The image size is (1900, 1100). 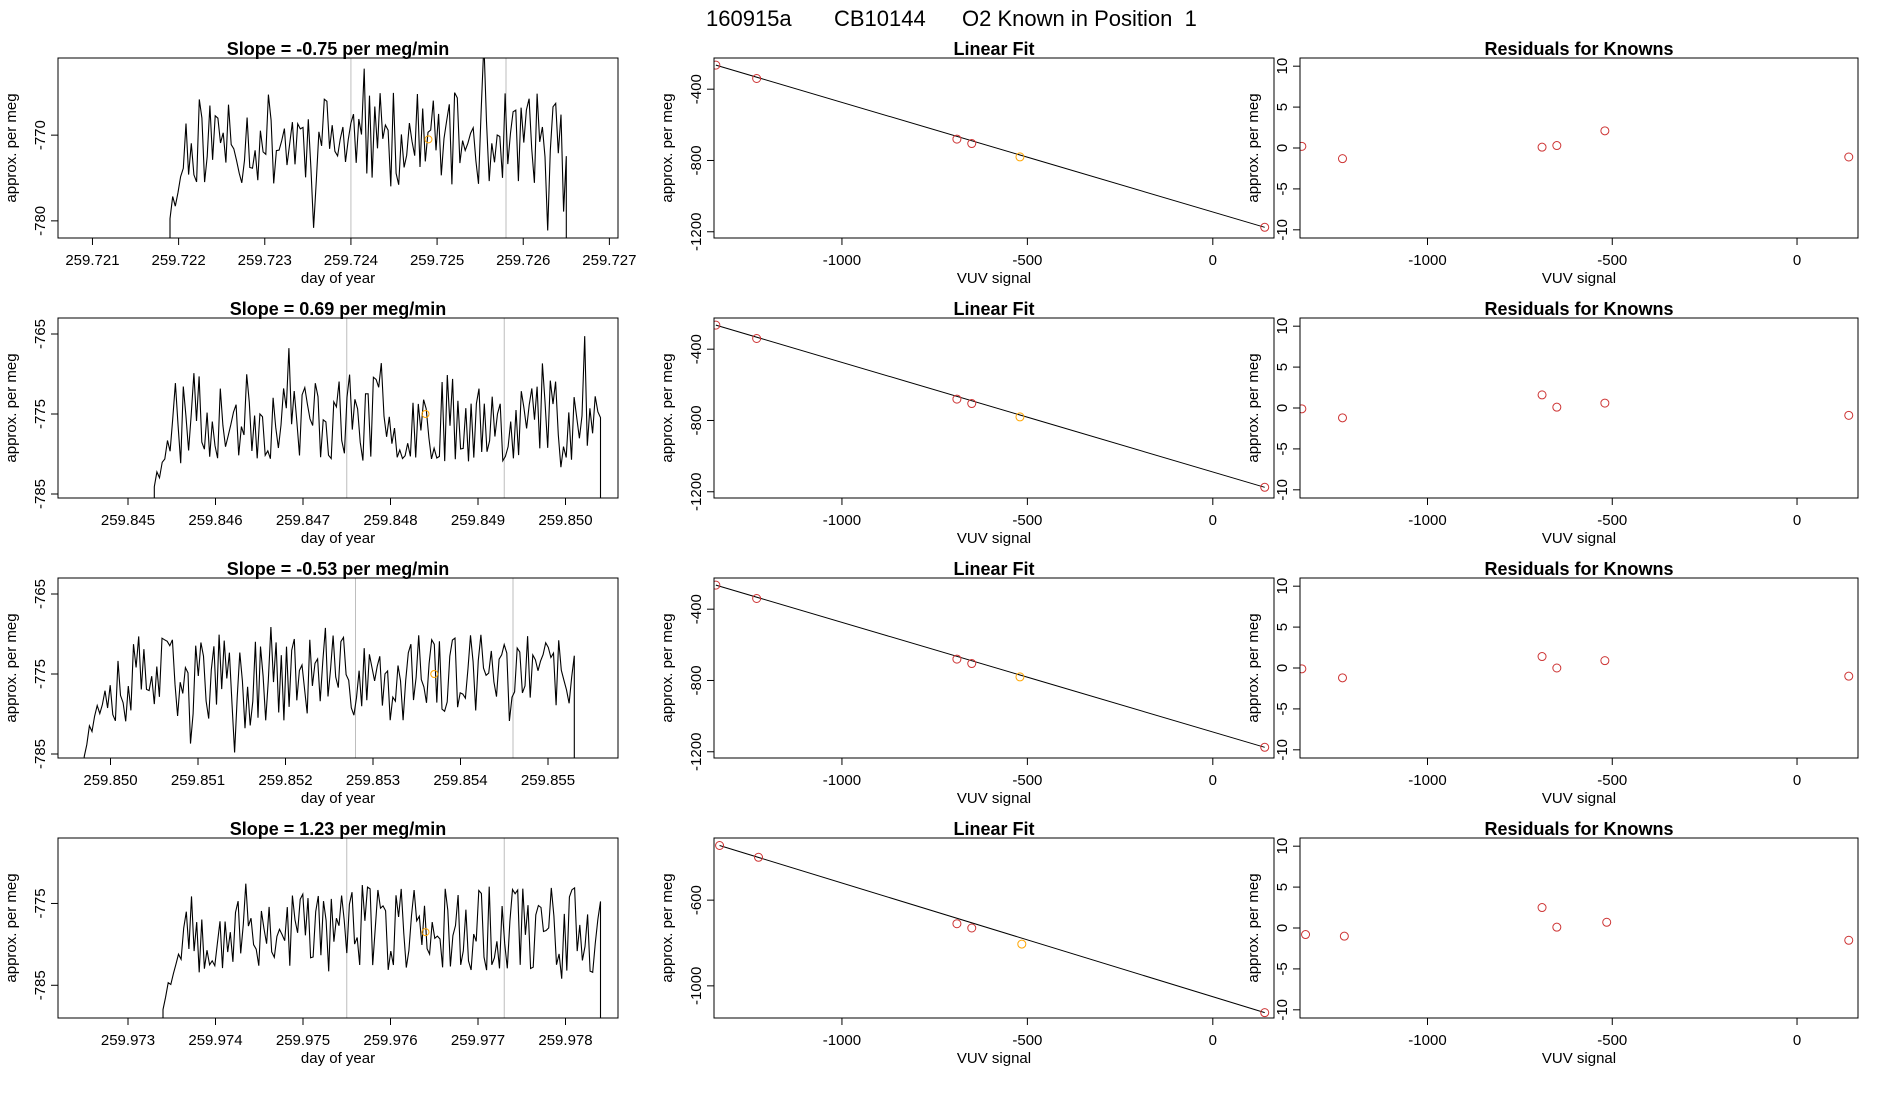 I want to click on tank-id: CB10144, so click(x=880, y=18).